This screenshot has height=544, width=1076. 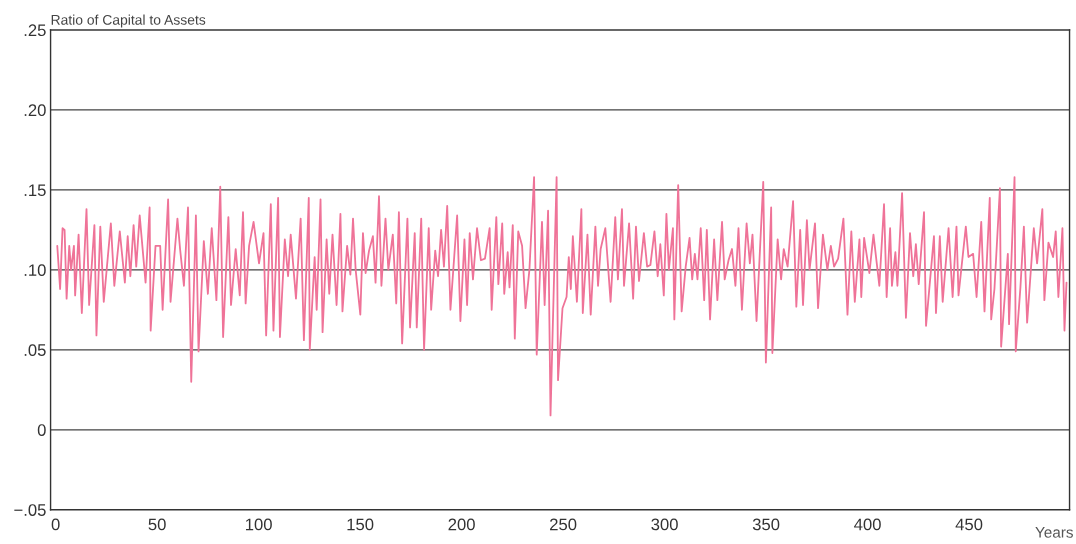 What do you see at coordinates (360, 524) in the screenshot?
I see `x-tick-label: 150` at bounding box center [360, 524].